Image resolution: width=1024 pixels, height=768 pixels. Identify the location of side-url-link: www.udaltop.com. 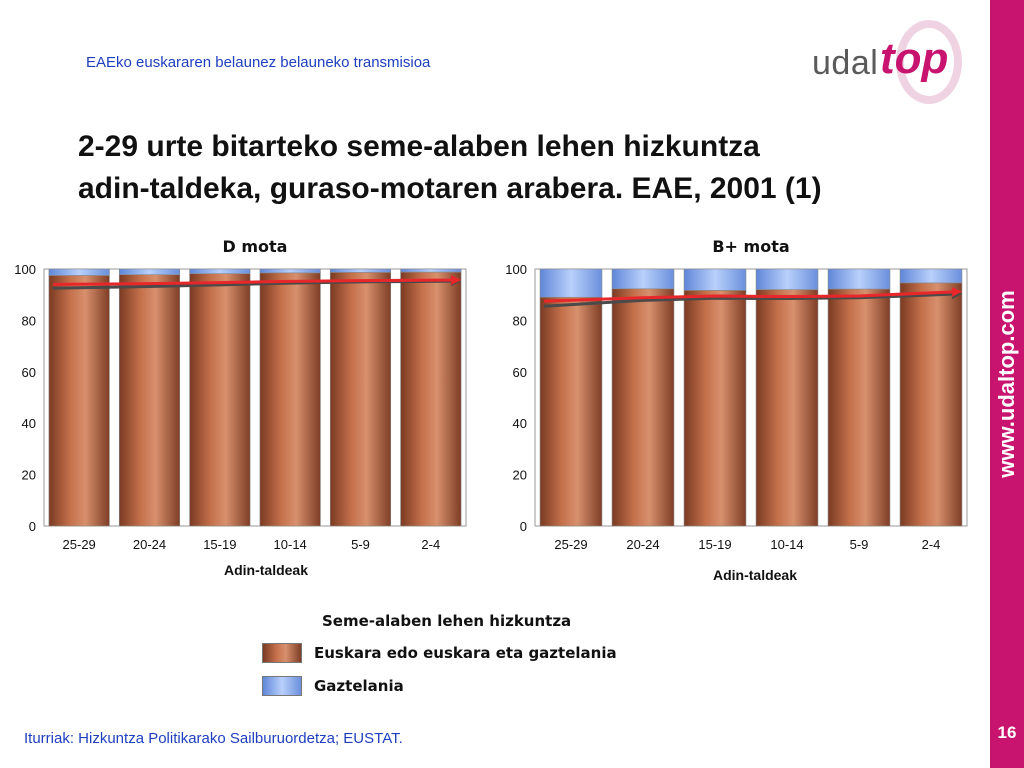
(1006, 384).